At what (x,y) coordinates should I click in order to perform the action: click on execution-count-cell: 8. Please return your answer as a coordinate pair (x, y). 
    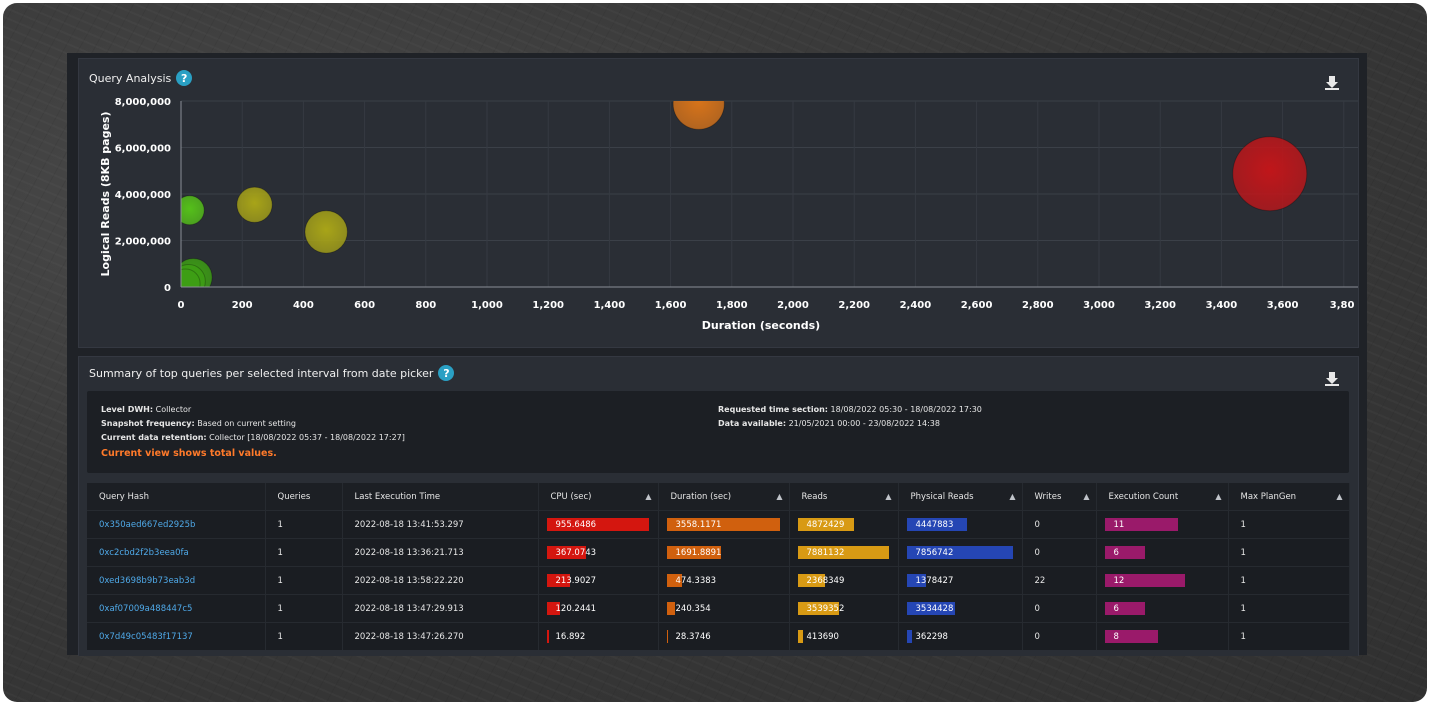
    Looking at the image, I should click on (1162, 636).